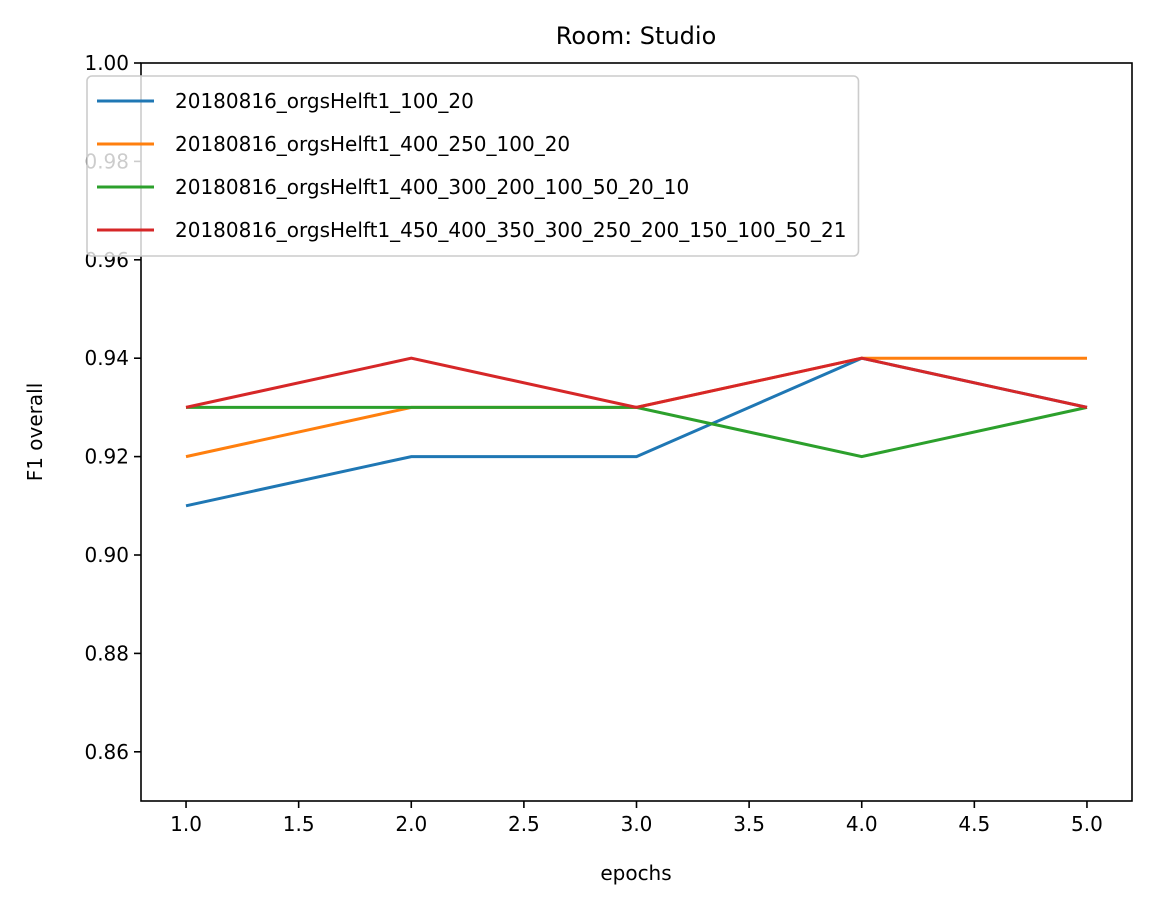 Image resolution: width=1156 pixels, height=908 pixels. Describe the element at coordinates (749, 824) in the screenshot. I see `x-tick-label: 3.5` at that location.